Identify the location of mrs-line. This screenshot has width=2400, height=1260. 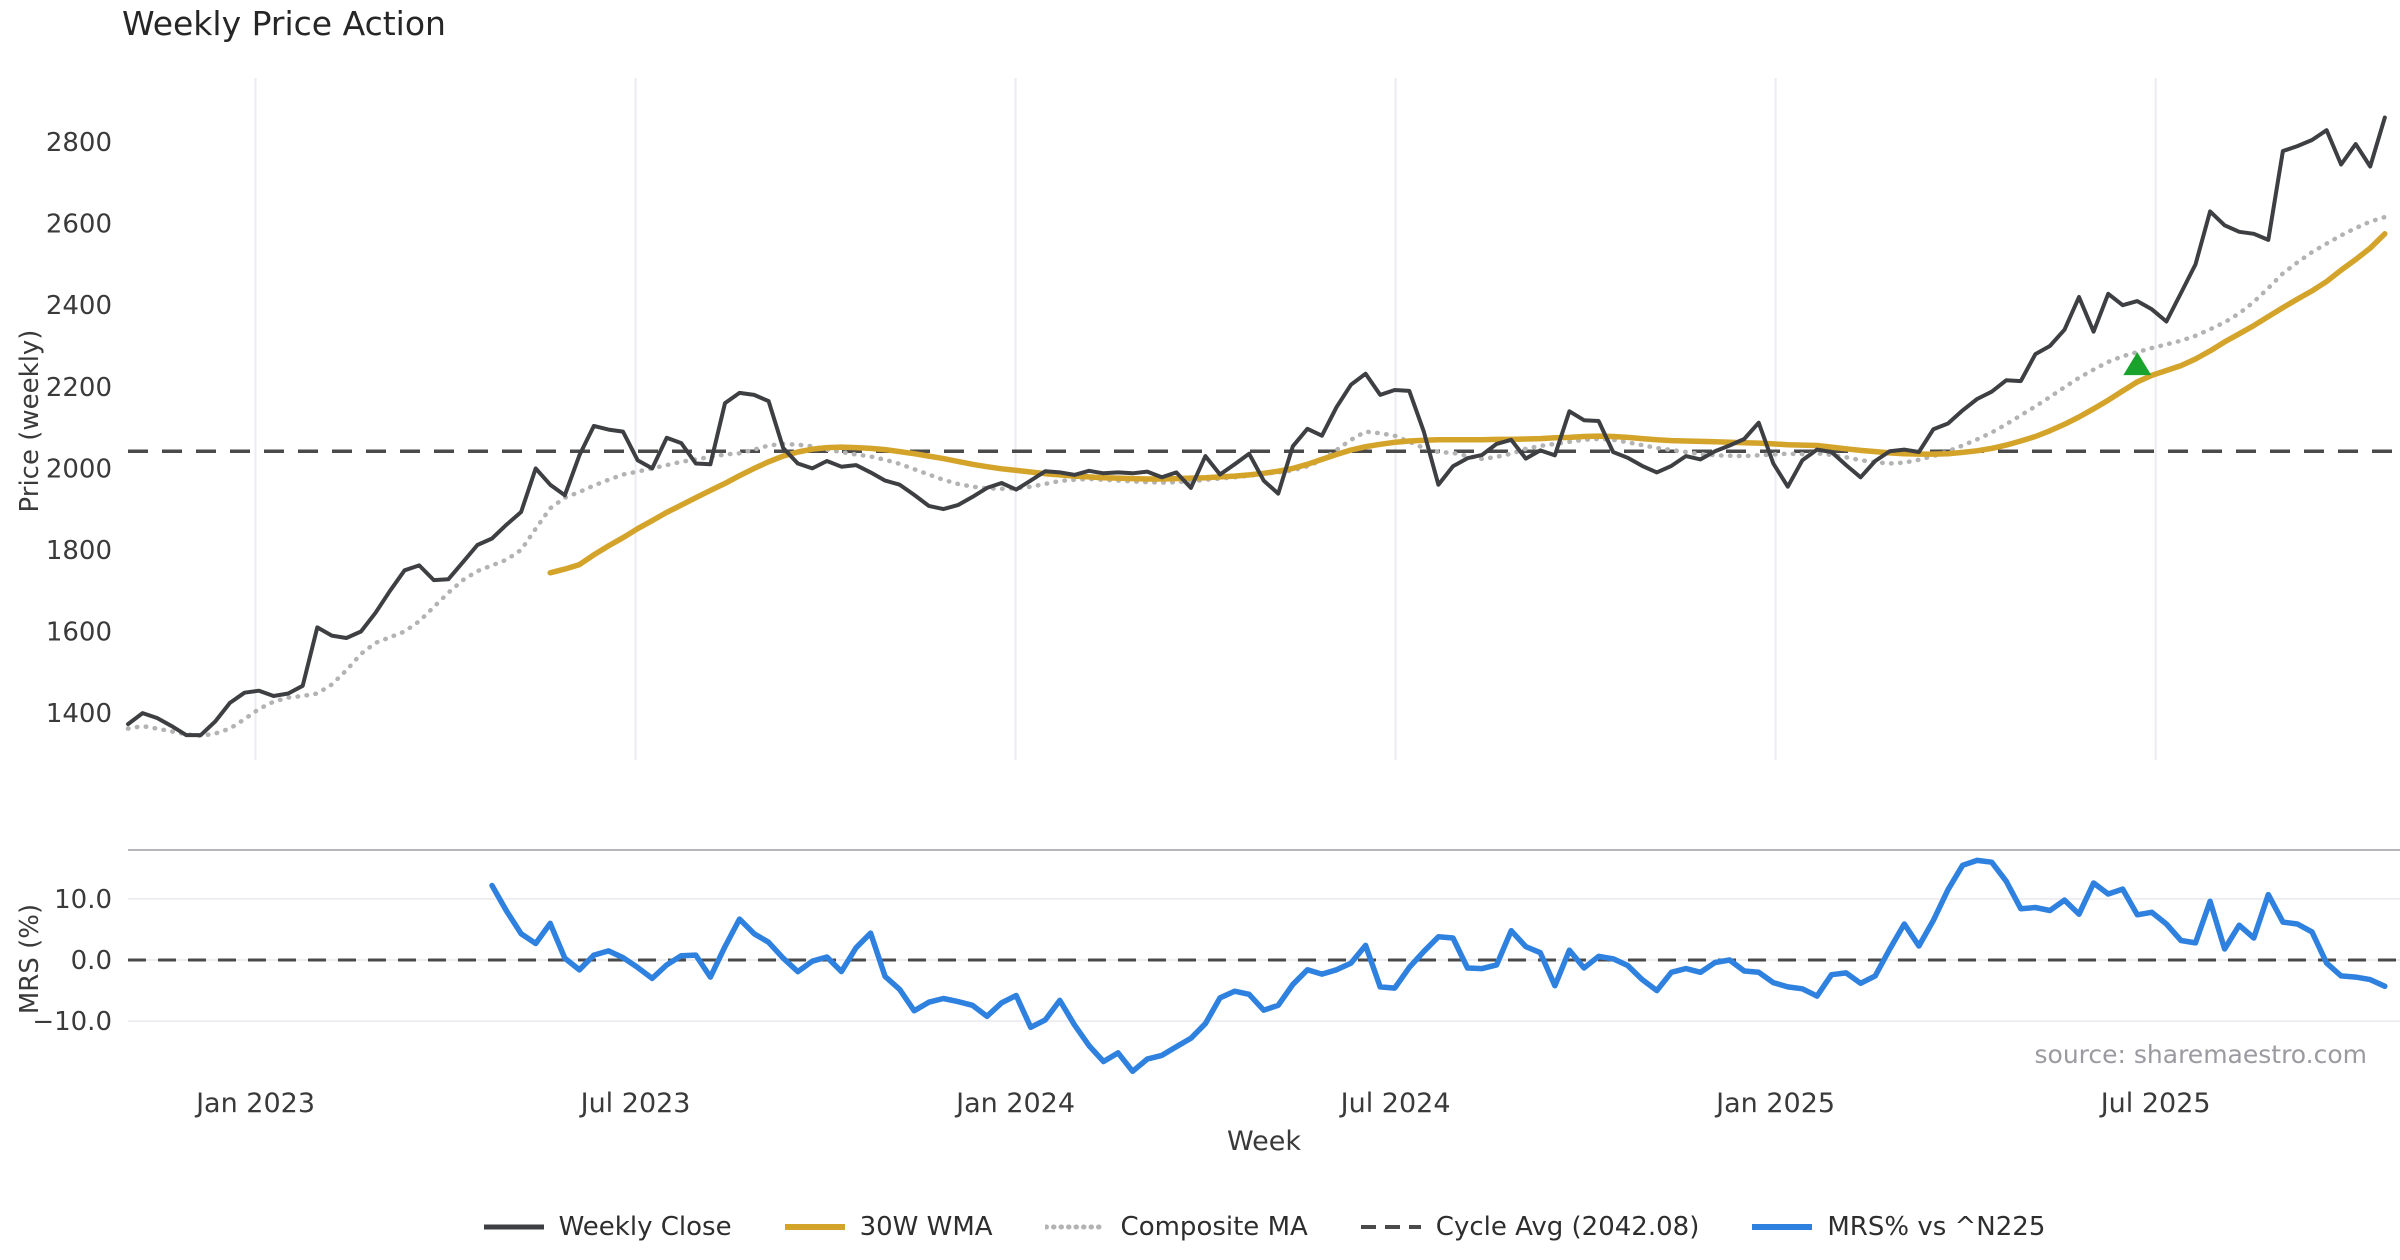
(1438, 966).